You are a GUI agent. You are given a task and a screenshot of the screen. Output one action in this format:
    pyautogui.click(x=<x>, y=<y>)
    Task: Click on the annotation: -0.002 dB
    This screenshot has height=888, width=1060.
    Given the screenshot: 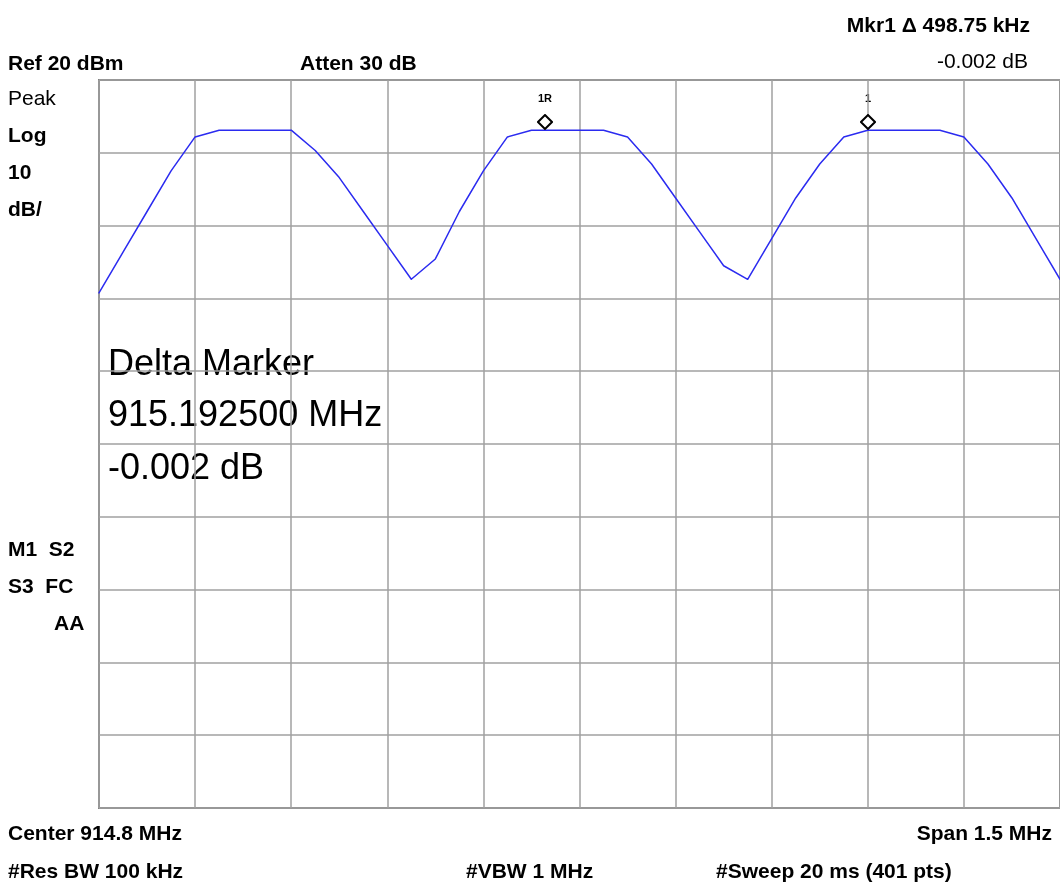 What is the action you would take?
    pyautogui.click(x=186, y=466)
    